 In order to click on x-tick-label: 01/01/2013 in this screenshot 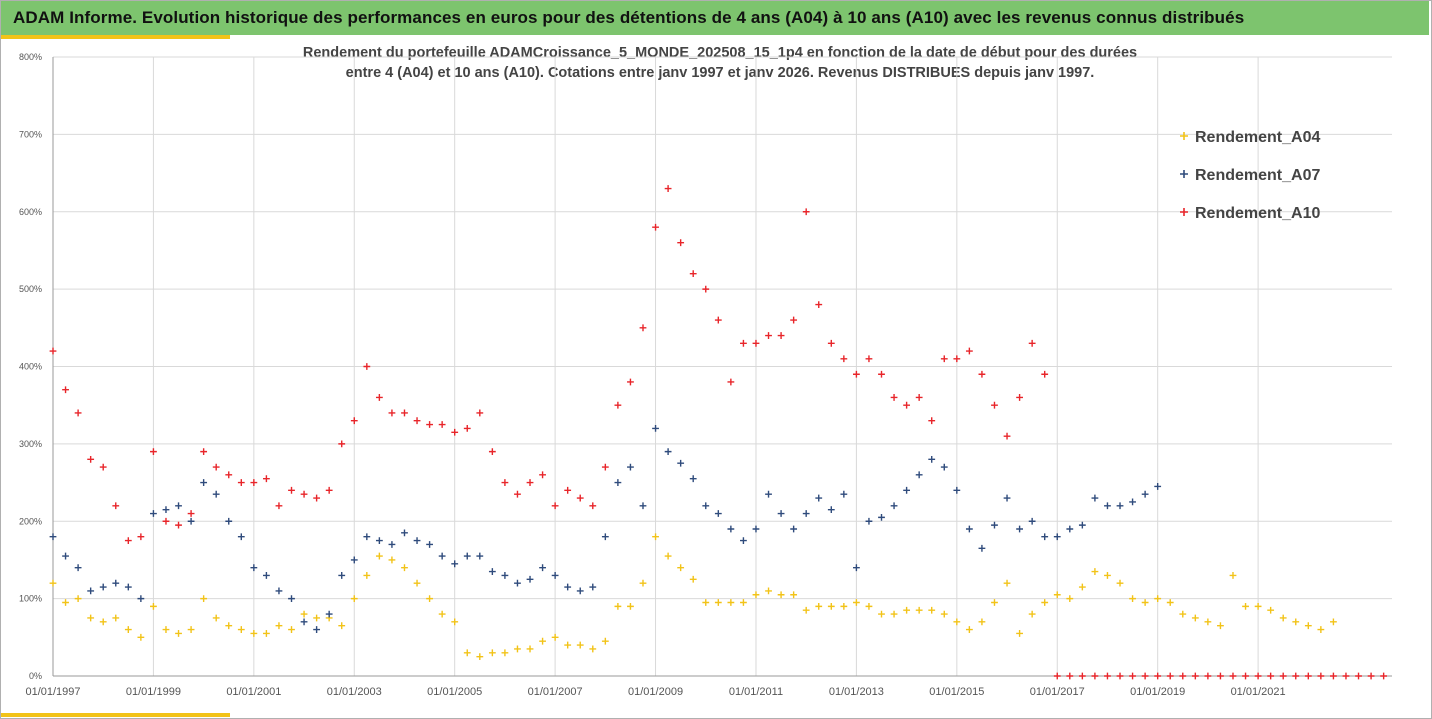, I will do `click(856, 692)`.